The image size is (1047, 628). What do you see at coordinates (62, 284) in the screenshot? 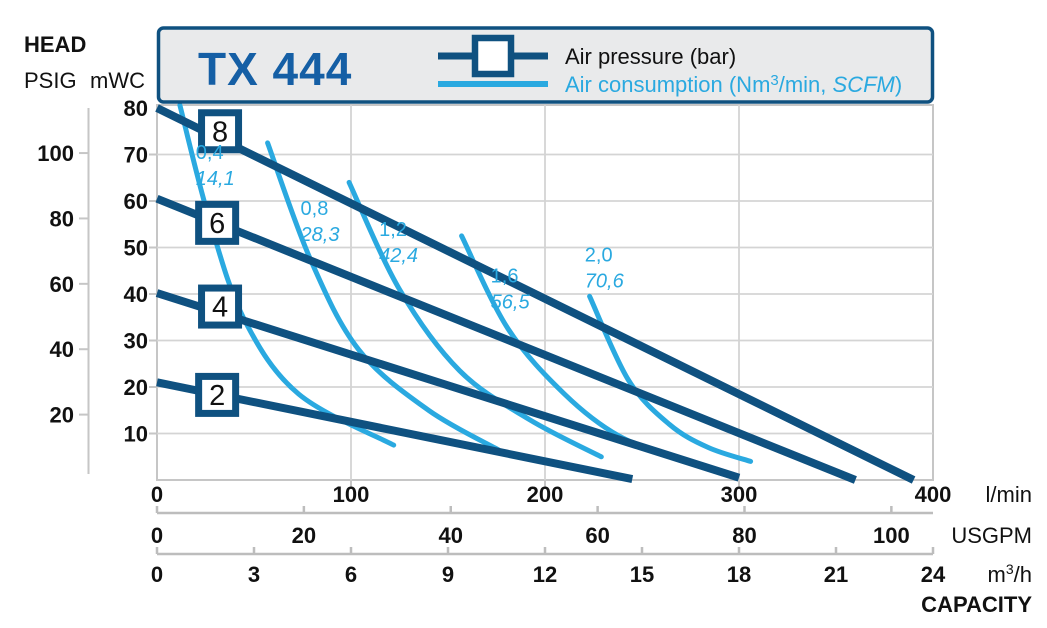
I see `psig-tick-label-60: 60` at bounding box center [62, 284].